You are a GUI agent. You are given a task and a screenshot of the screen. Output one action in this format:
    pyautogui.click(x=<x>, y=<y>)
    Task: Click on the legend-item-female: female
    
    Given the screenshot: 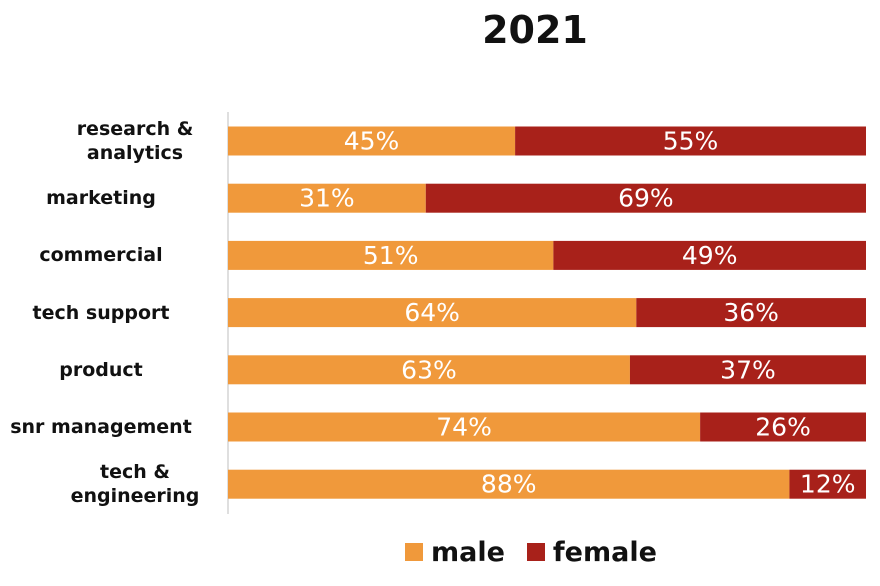 What is the action you would take?
    pyautogui.click(x=591, y=552)
    